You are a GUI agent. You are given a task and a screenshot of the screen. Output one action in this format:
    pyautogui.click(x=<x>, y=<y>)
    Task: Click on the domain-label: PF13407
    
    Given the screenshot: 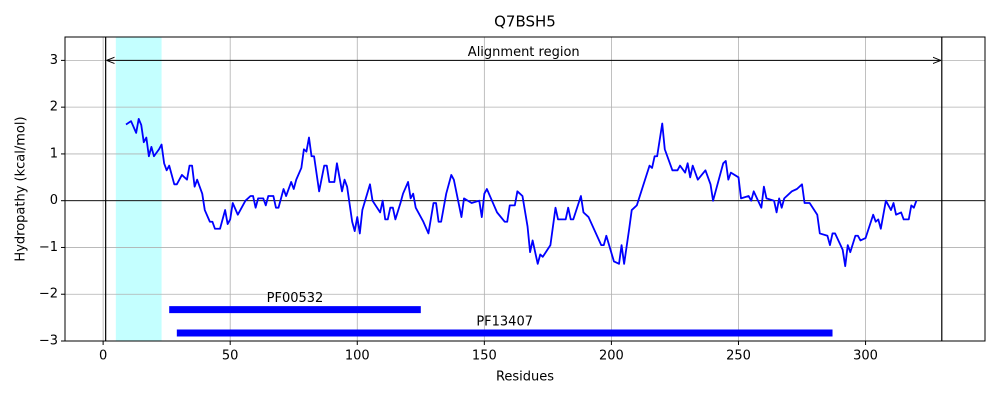 What is the action you would take?
    pyautogui.click(x=504, y=322)
    